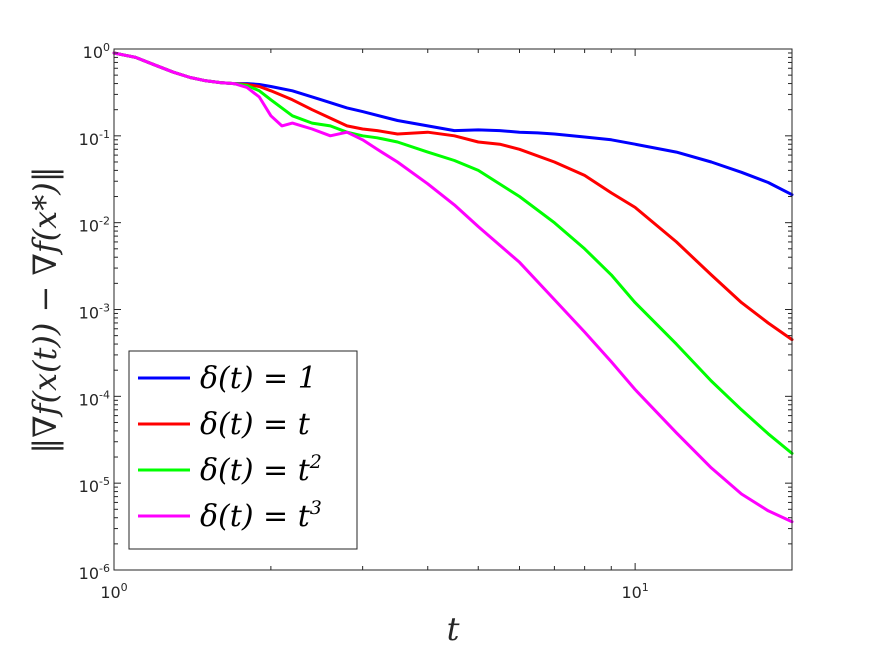 The image size is (875, 656). I want to click on y-tick-label: 10⁻⁴, so click(94, 398).